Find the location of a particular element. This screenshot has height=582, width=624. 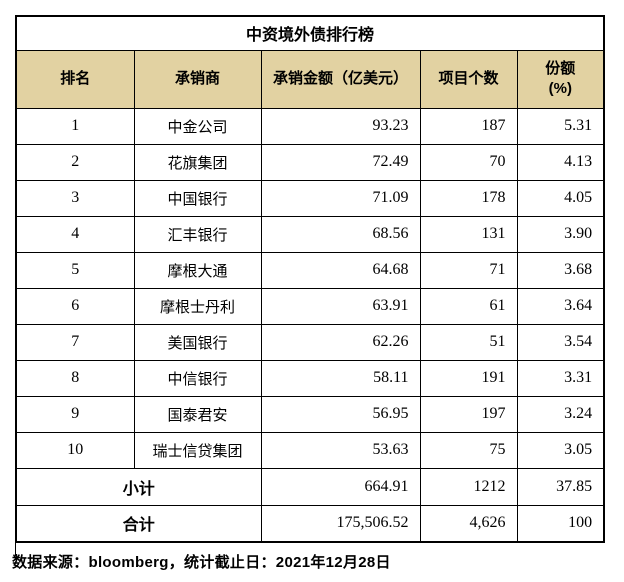

subtotal-amount: 664.91 is located at coordinates (340, 486).